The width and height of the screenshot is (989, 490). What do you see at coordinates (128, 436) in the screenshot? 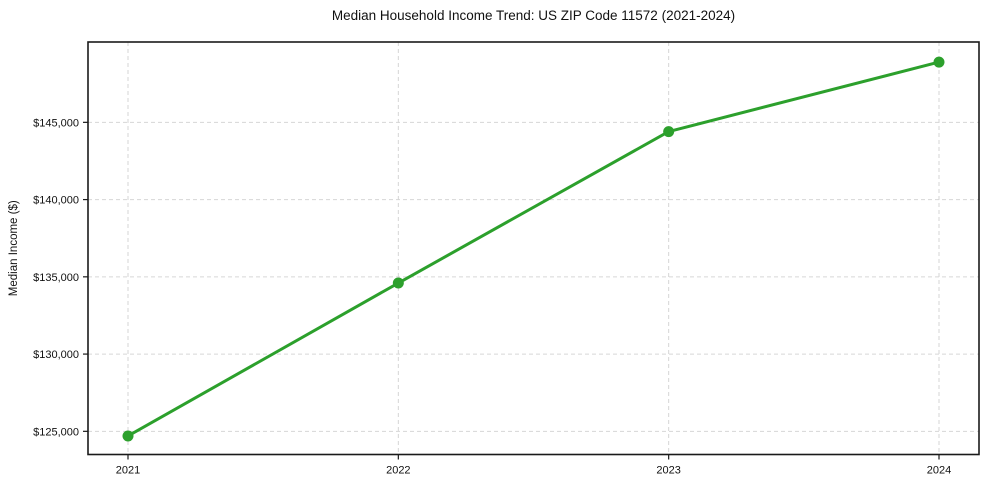
I see `data-point-2021` at bounding box center [128, 436].